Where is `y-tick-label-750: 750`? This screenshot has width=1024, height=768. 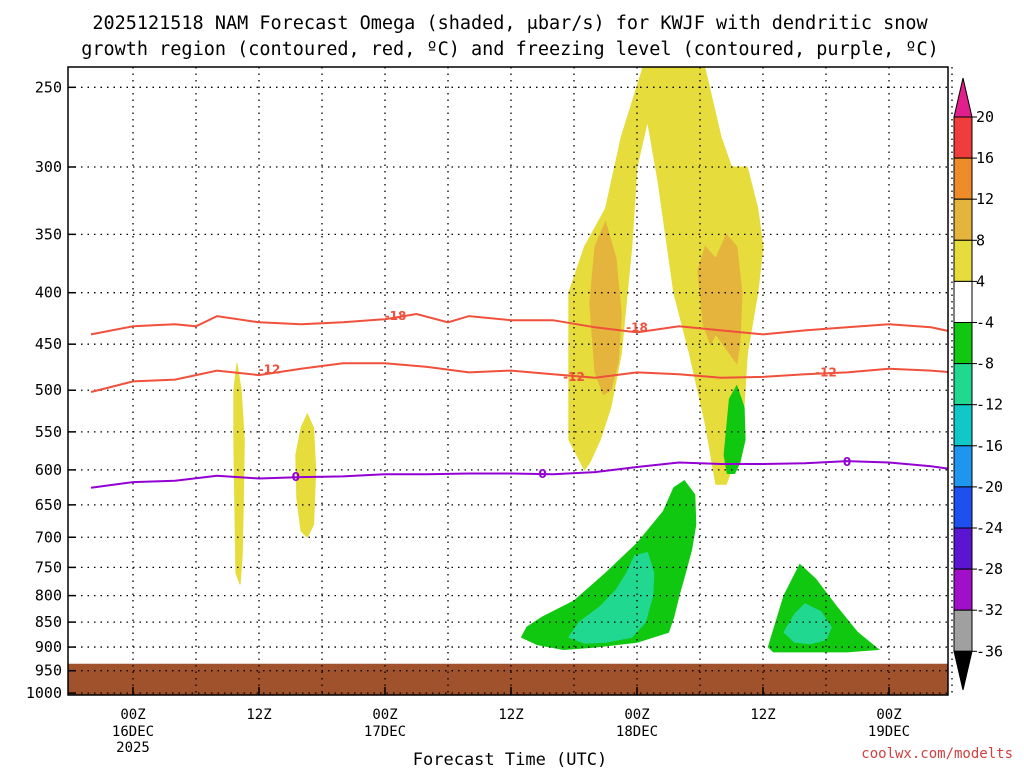 y-tick-label-750: 750 is located at coordinates (48, 567).